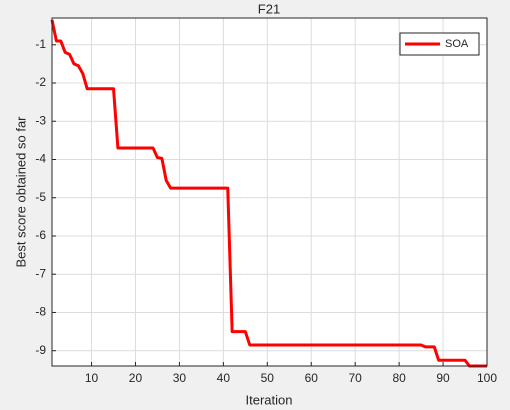 This screenshot has height=410, width=510. Describe the element at coordinates (356, 378) in the screenshot. I see `x-tick-label: 70` at that location.